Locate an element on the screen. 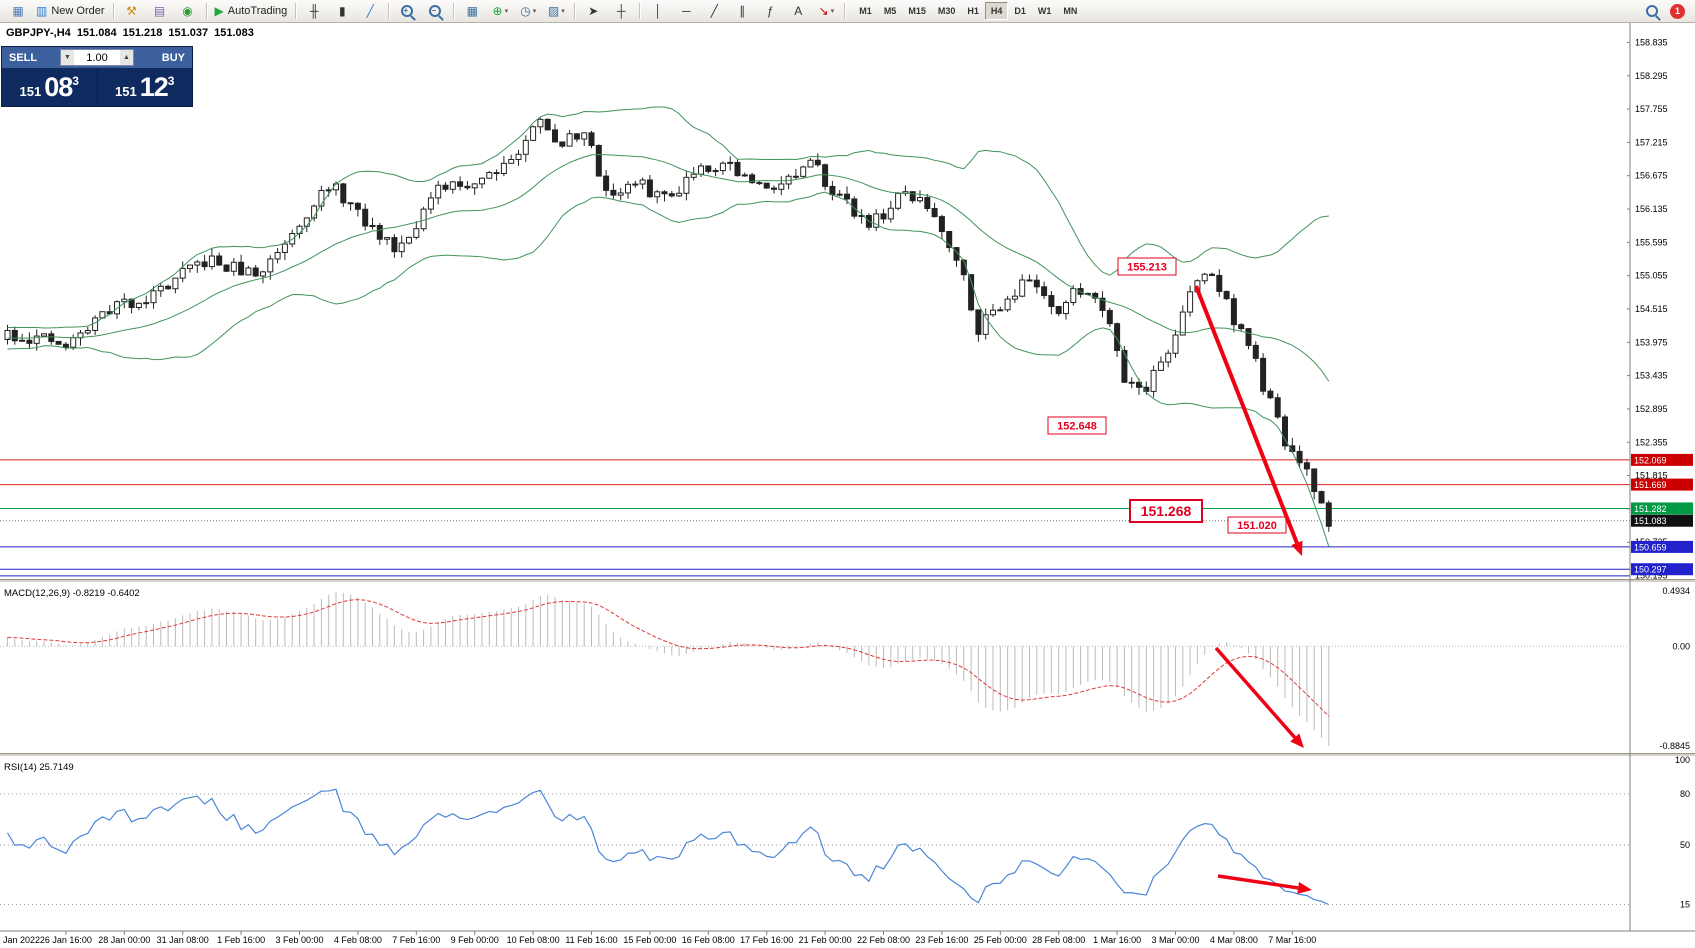 The width and height of the screenshot is (1695, 948). svg-text: 4 Mar 08:00 is located at coordinates (1234, 940).